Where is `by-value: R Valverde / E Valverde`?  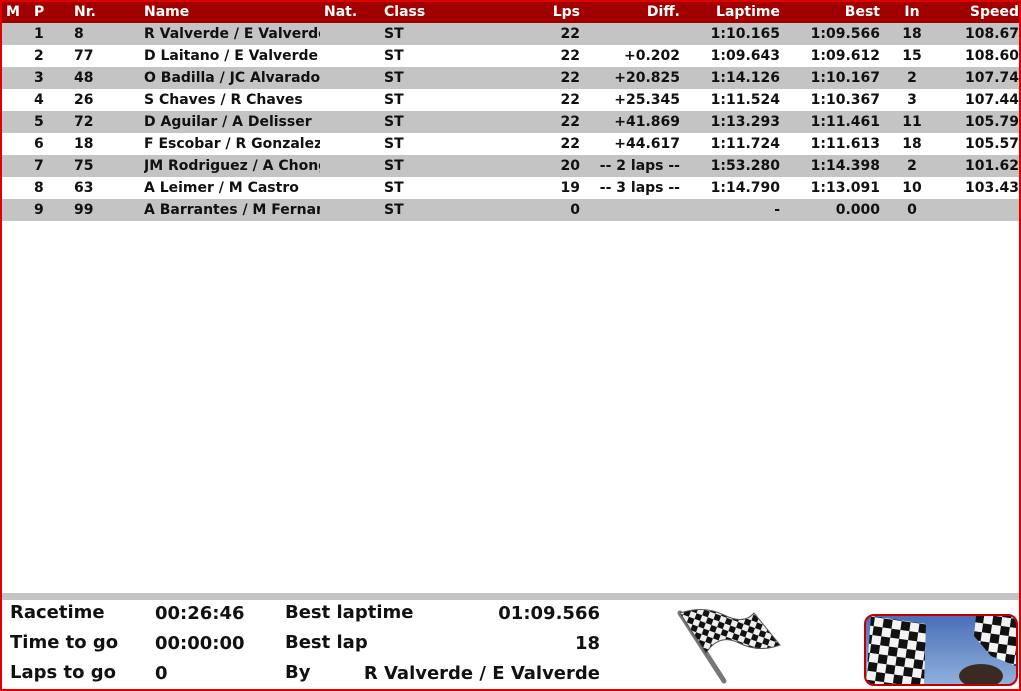 by-value: R Valverde / E Valverde is located at coordinates (481, 673).